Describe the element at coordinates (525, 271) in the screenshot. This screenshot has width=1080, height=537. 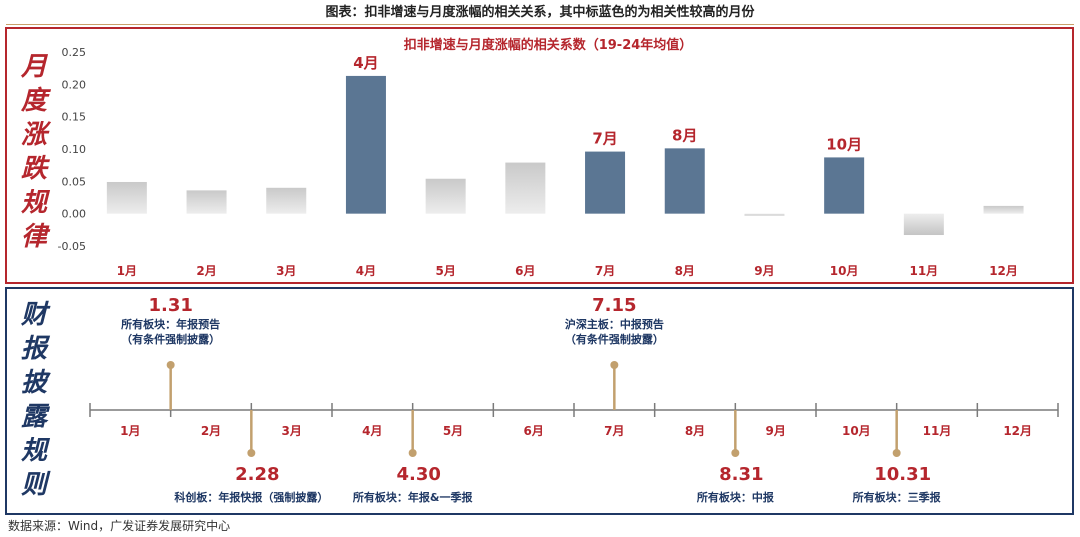
I see `x-tick-label: 6月` at that location.